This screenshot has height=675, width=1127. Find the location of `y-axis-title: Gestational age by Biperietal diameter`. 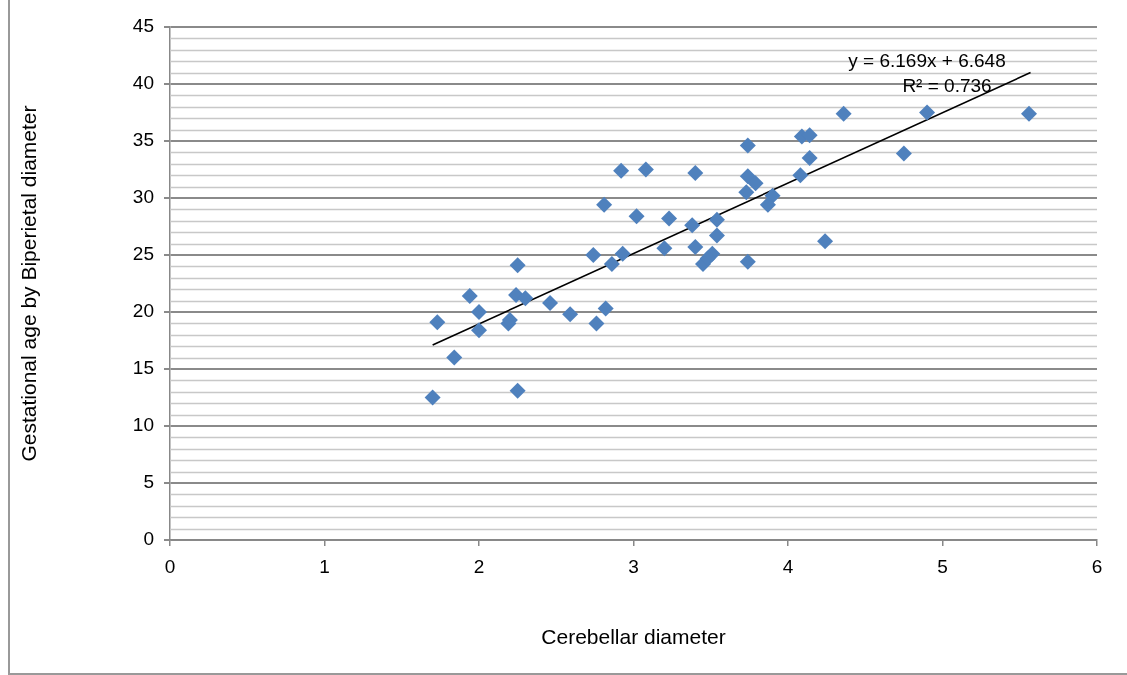

y-axis-title: Gestational age by Biperietal diameter is located at coordinates (29, 283).